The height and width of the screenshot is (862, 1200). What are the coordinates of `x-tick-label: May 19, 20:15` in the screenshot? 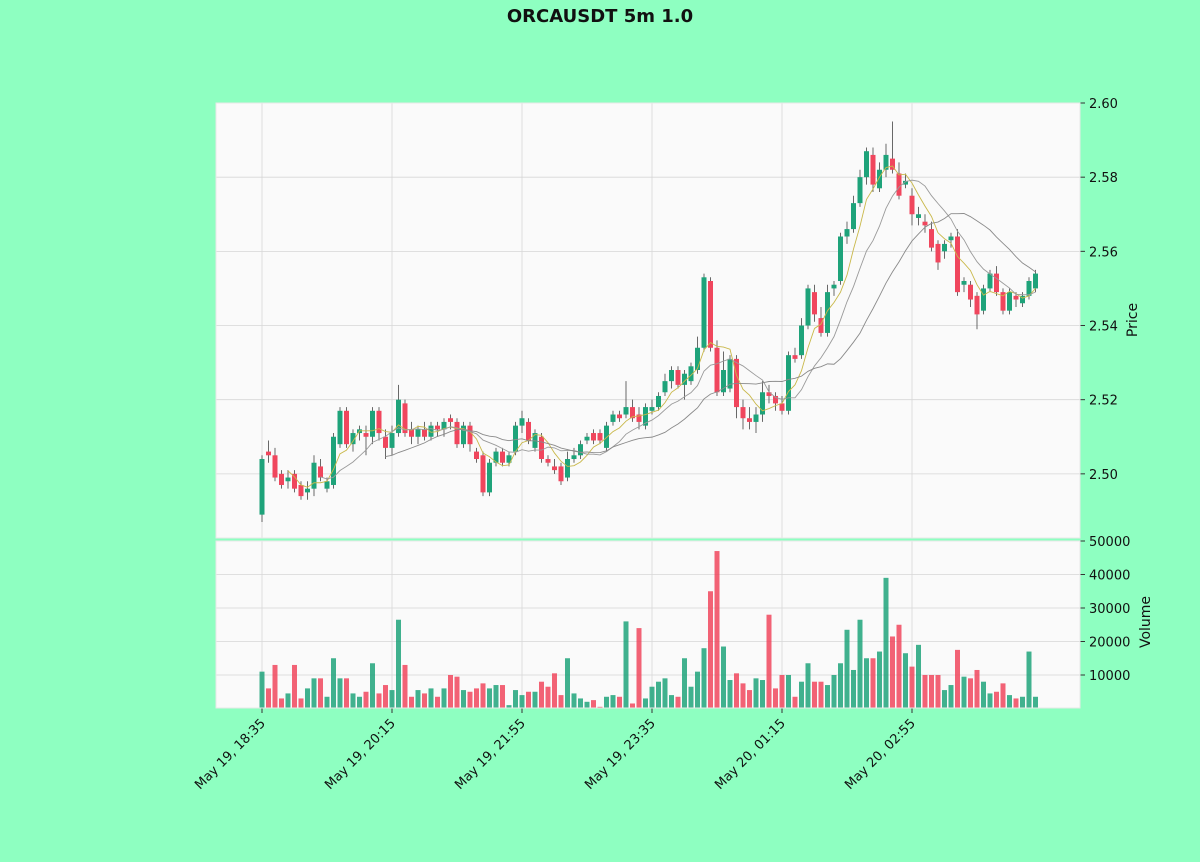 It's located at (360, 754).